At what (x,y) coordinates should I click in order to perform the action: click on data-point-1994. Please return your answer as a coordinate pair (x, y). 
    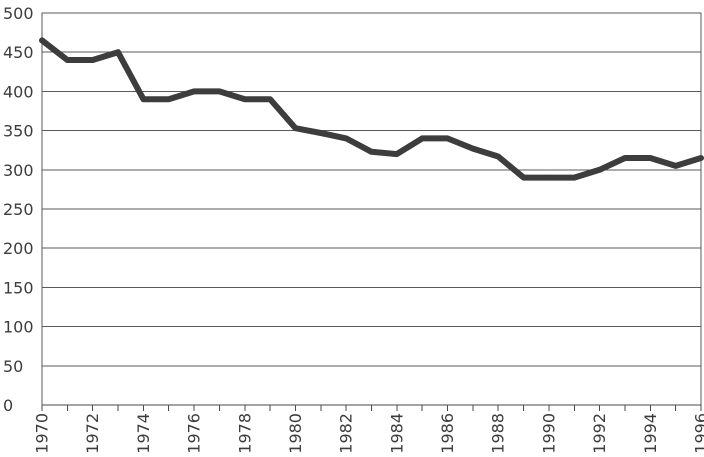
    Looking at the image, I should click on (650, 158).